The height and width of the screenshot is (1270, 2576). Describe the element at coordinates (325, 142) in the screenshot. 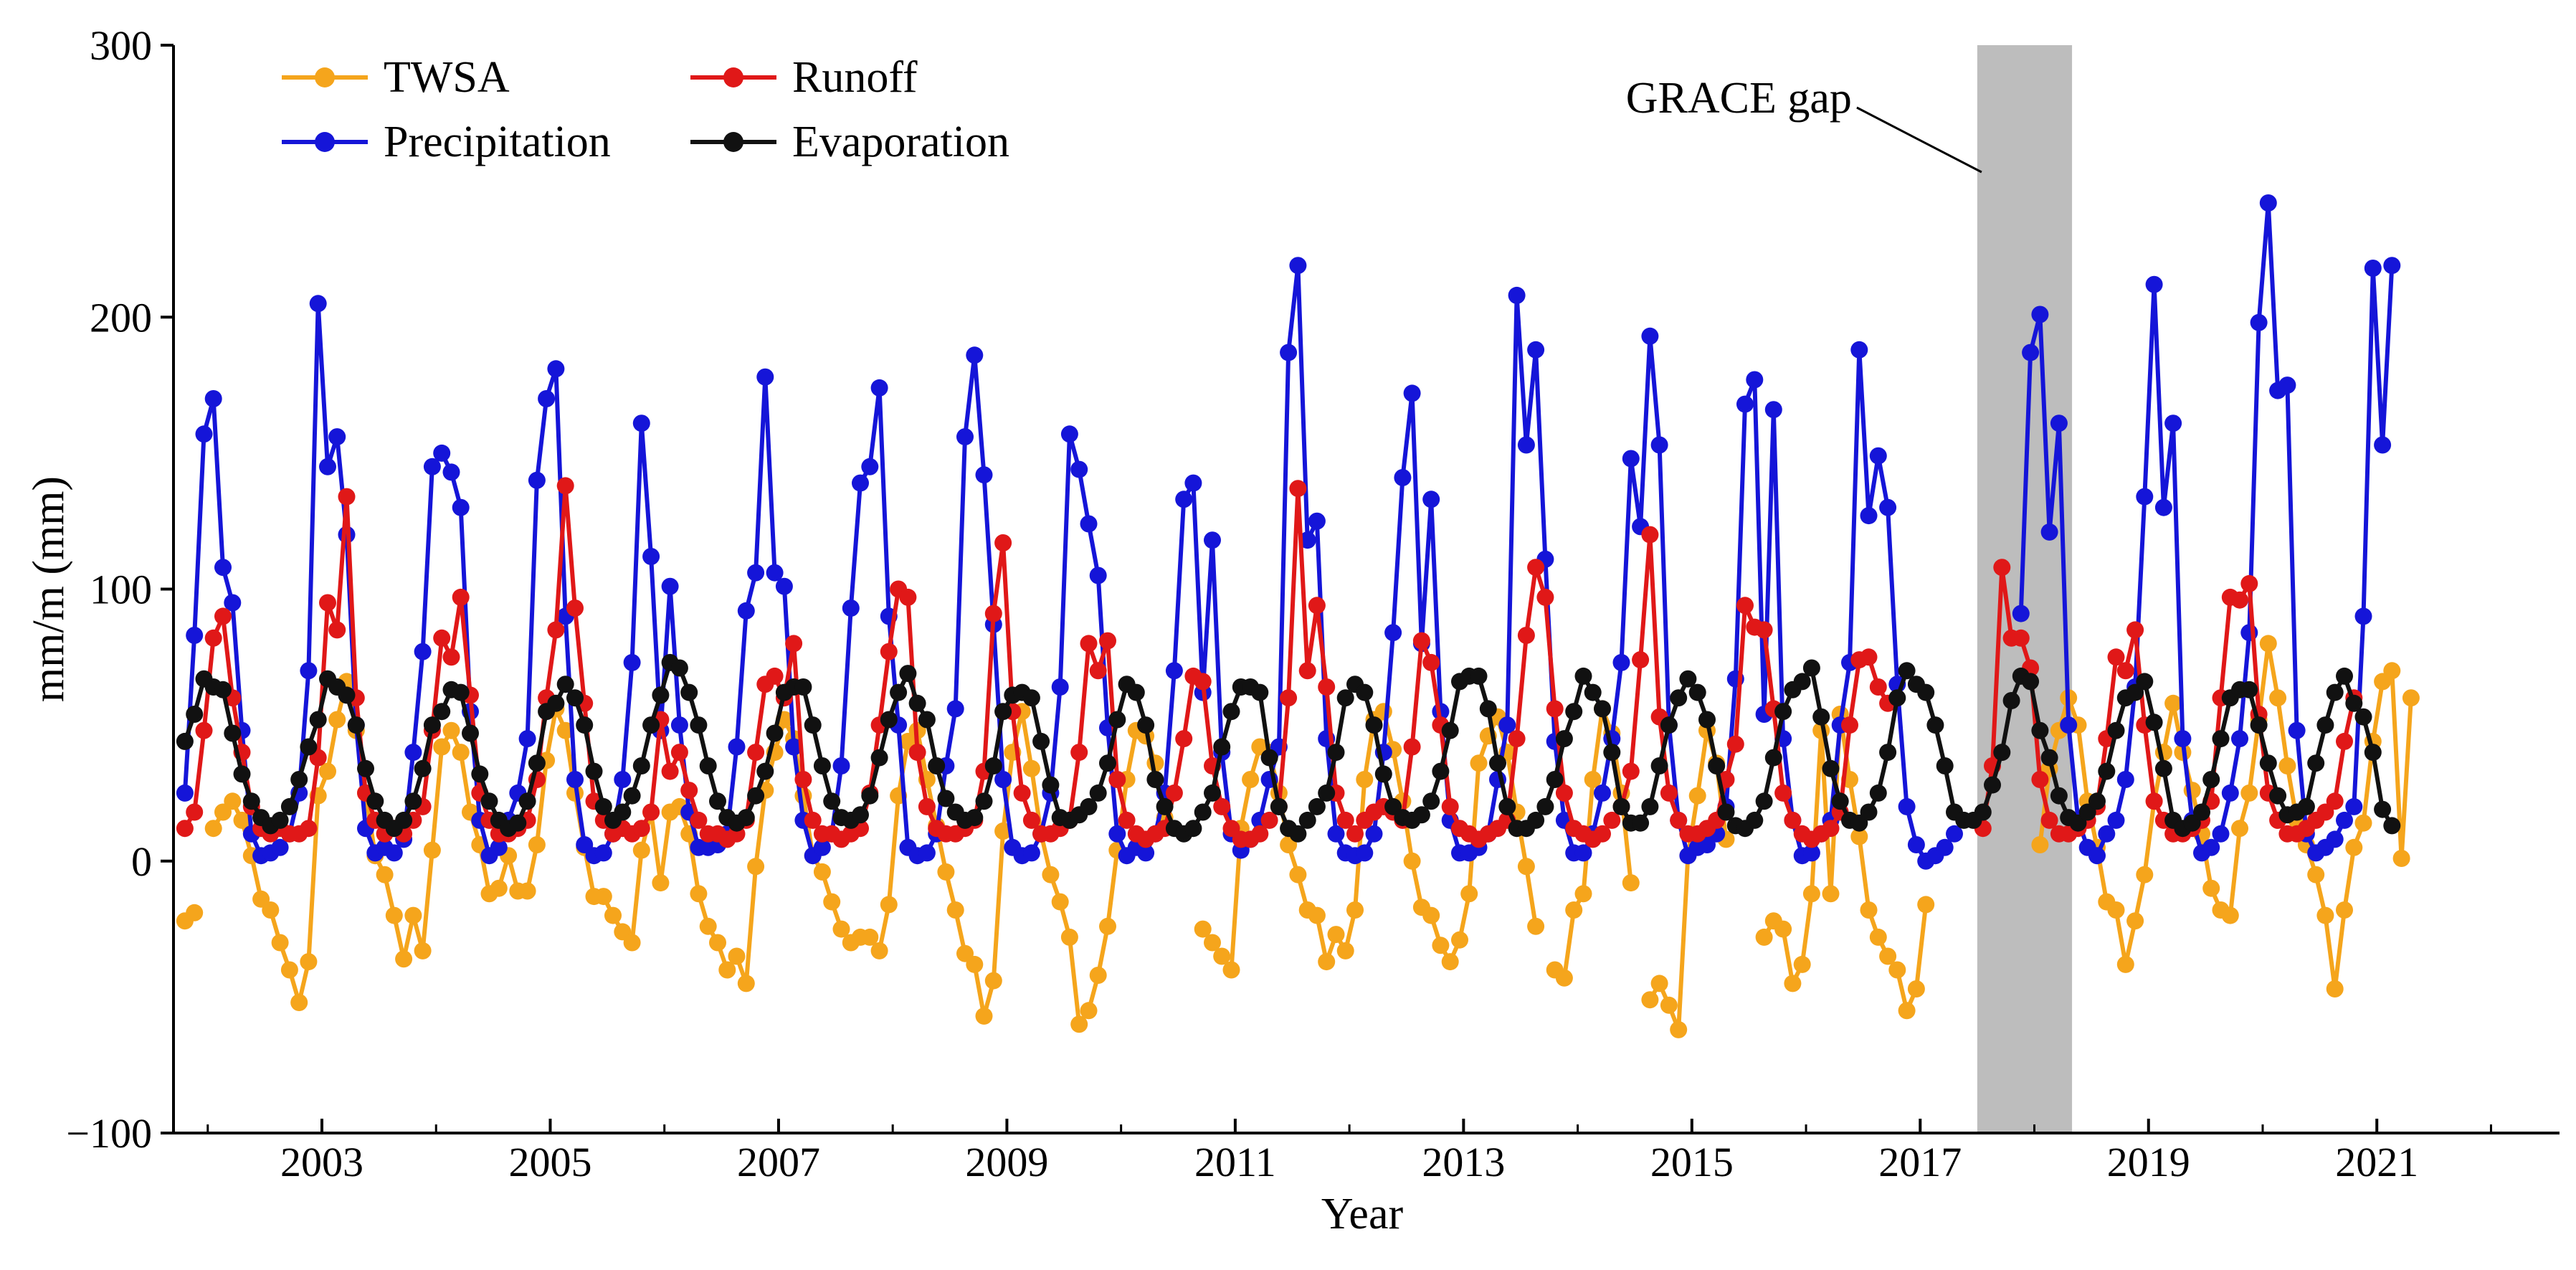

I see `legend-marker-precipitation` at that location.